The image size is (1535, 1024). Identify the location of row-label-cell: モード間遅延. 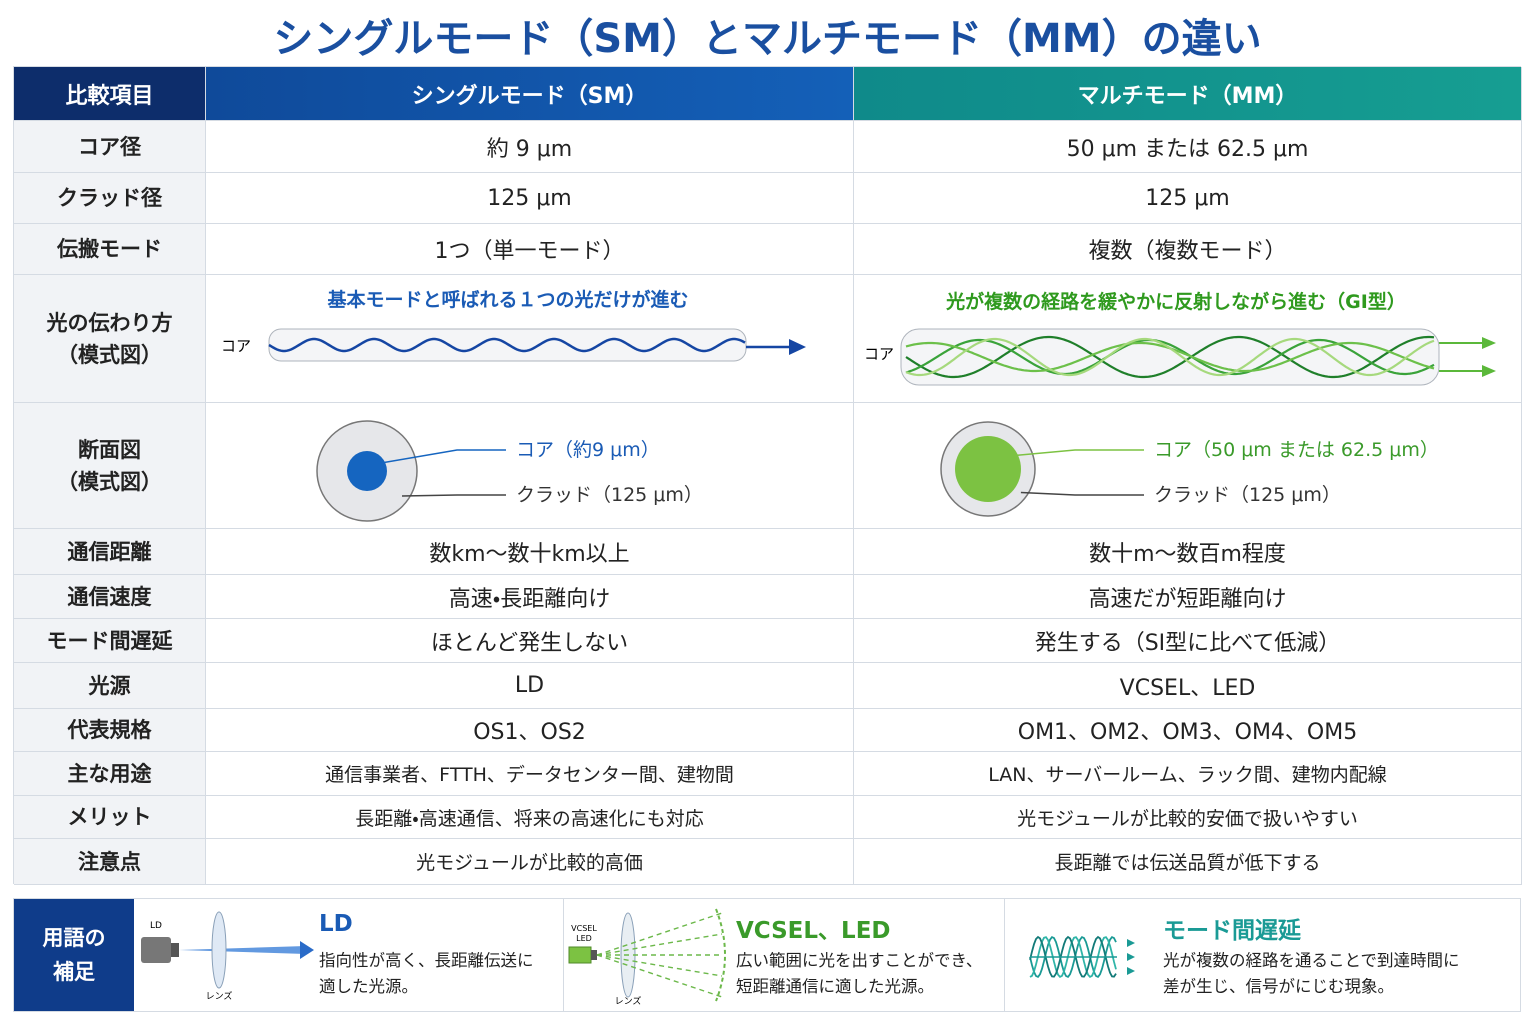
(110, 641).